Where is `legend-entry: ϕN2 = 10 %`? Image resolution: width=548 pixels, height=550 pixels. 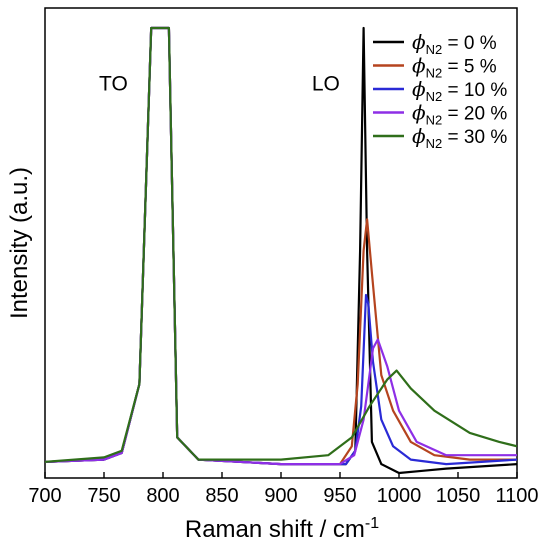 legend-entry: ϕN2 = 10 % is located at coordinates (459, 90).